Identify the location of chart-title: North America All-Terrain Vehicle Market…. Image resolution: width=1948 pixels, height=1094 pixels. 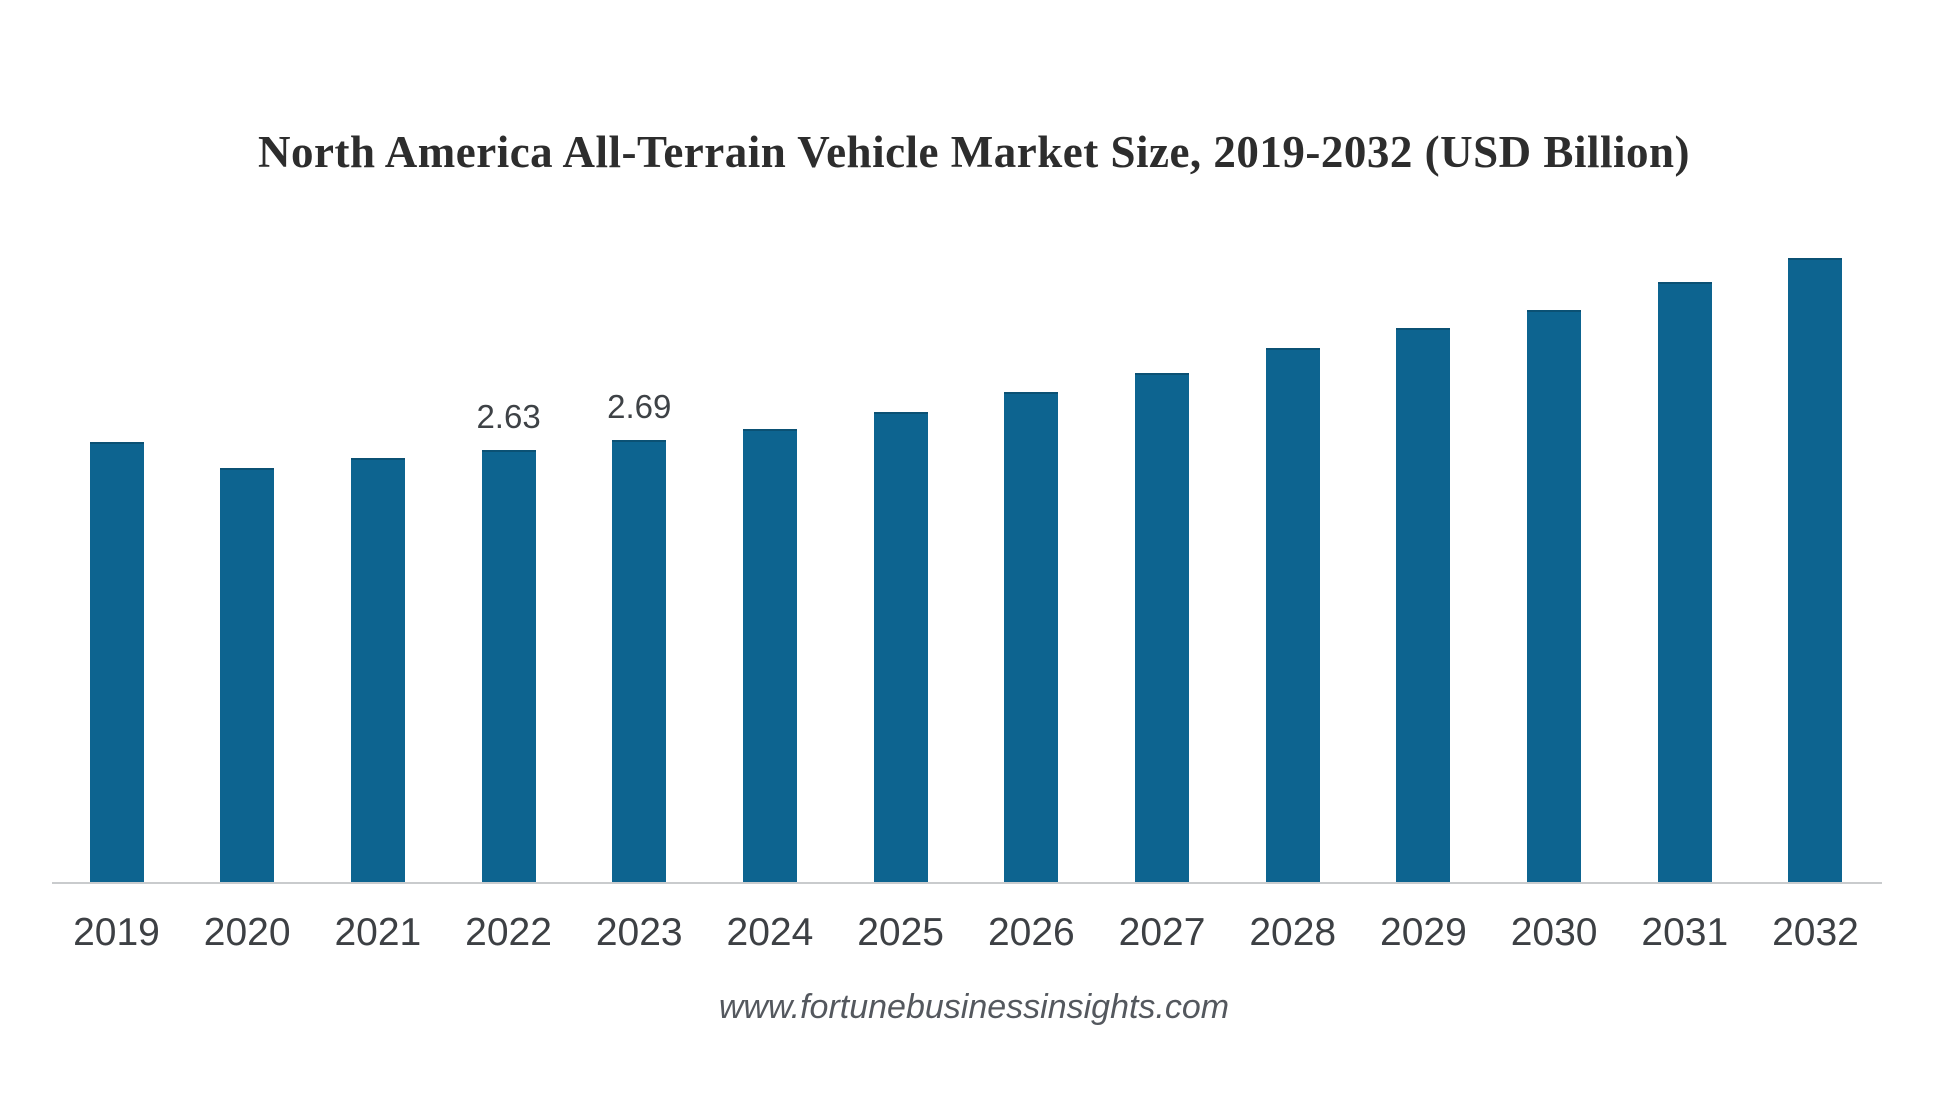
(974, 152).